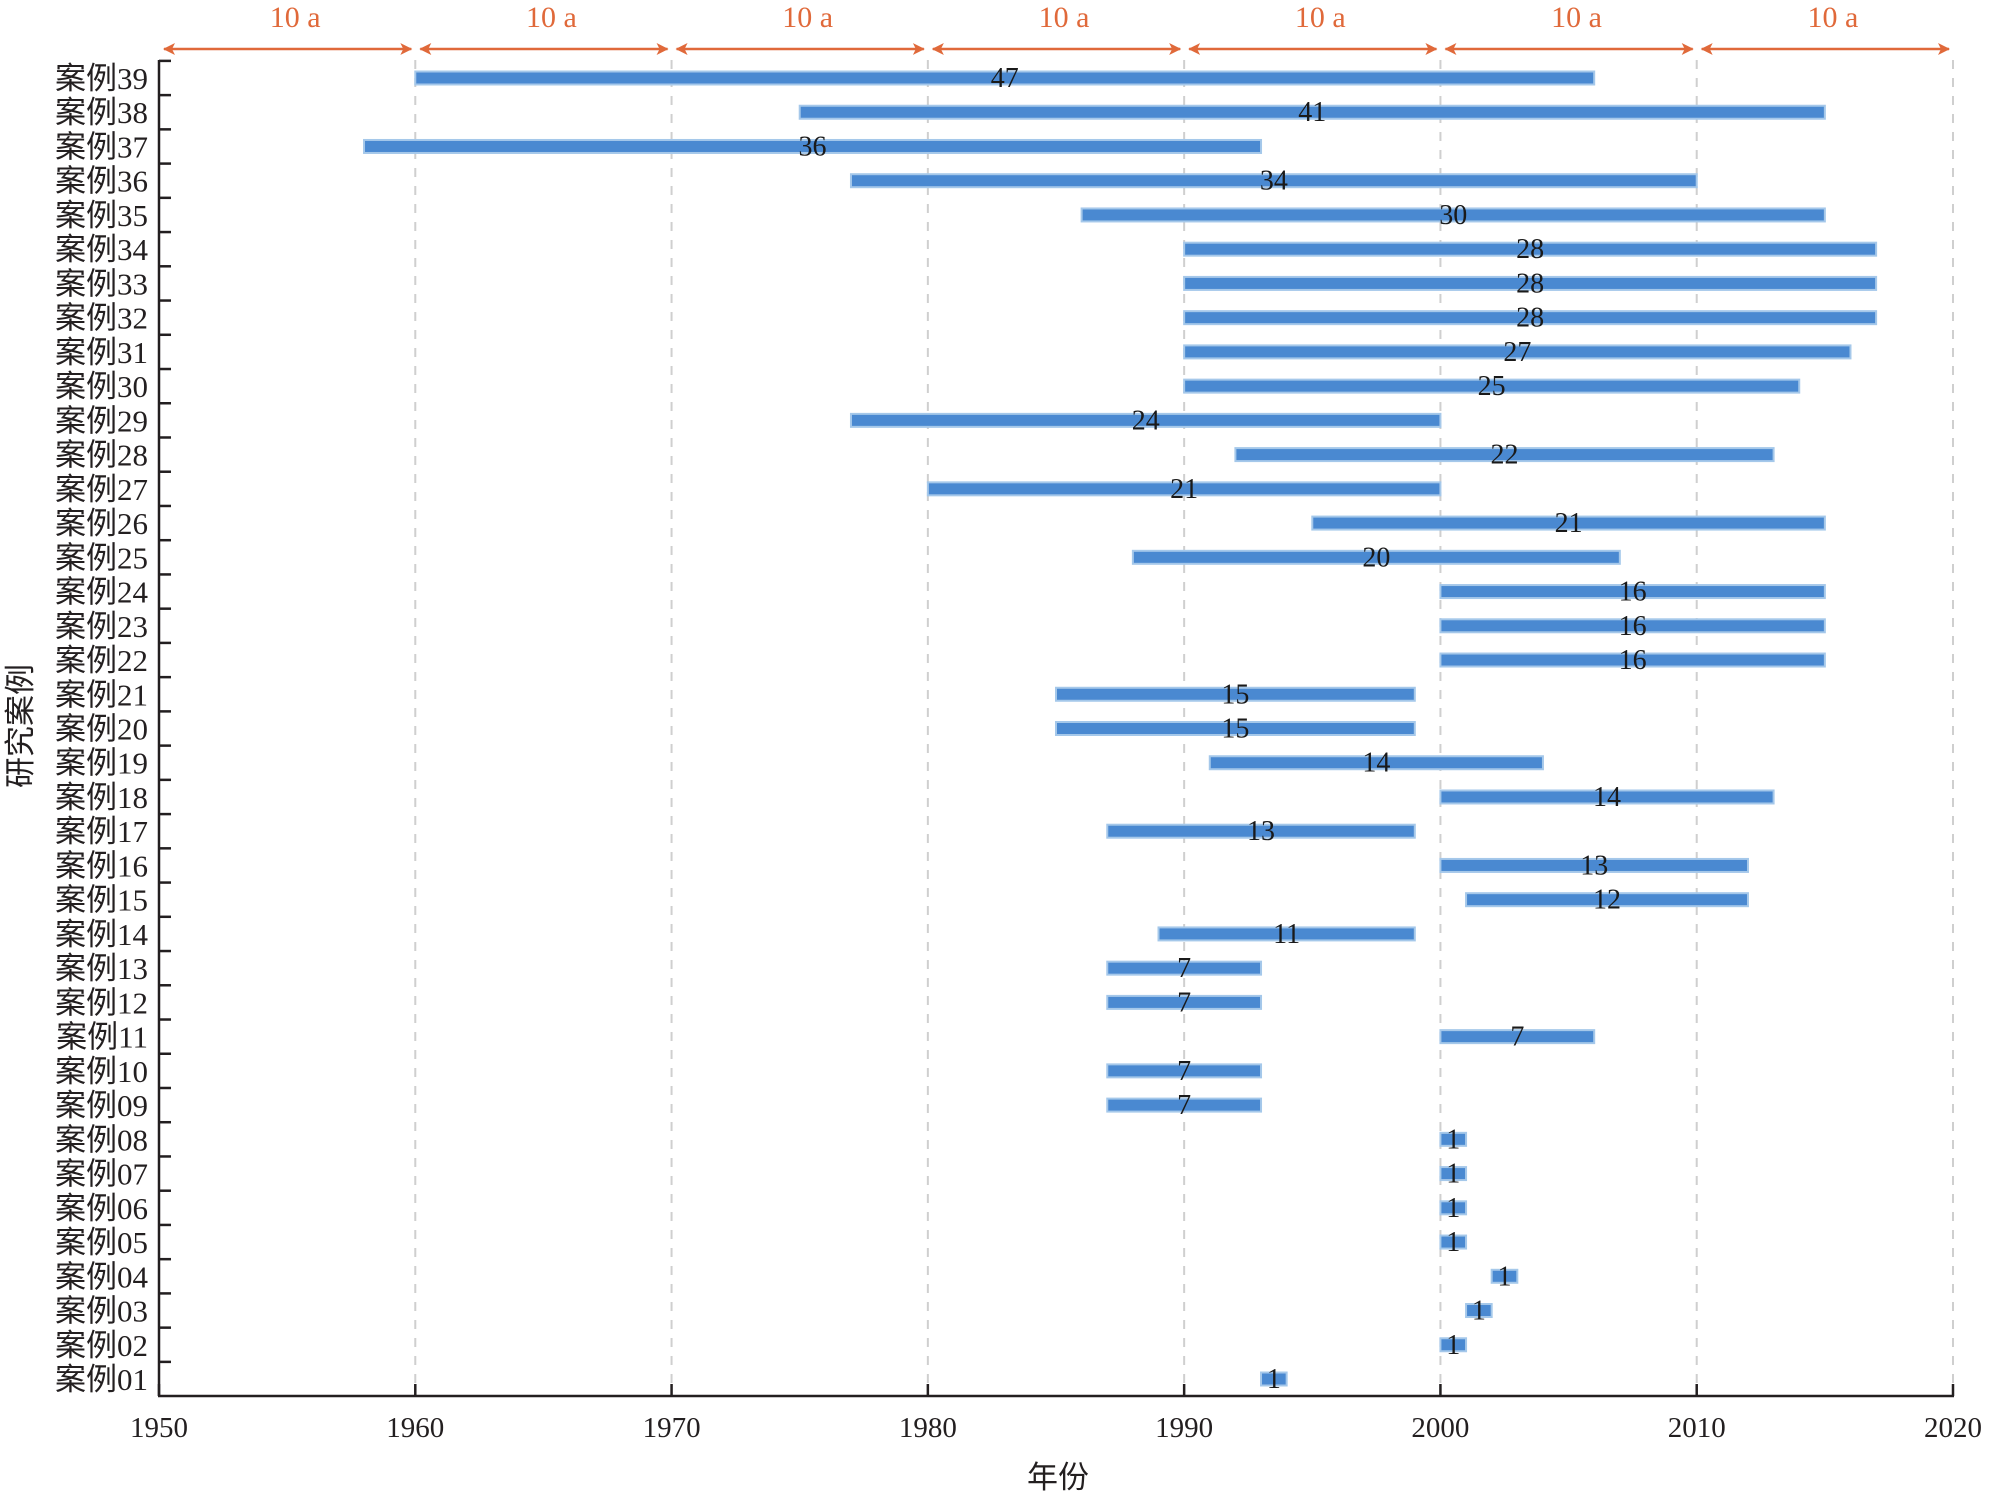 The height and width of the screenshot is (1498, 1989). What do you see at coordinates (1440, 1428) in the screenshot?
I see `x-tick-label: 2000` at bounding box center [1440, 1428].